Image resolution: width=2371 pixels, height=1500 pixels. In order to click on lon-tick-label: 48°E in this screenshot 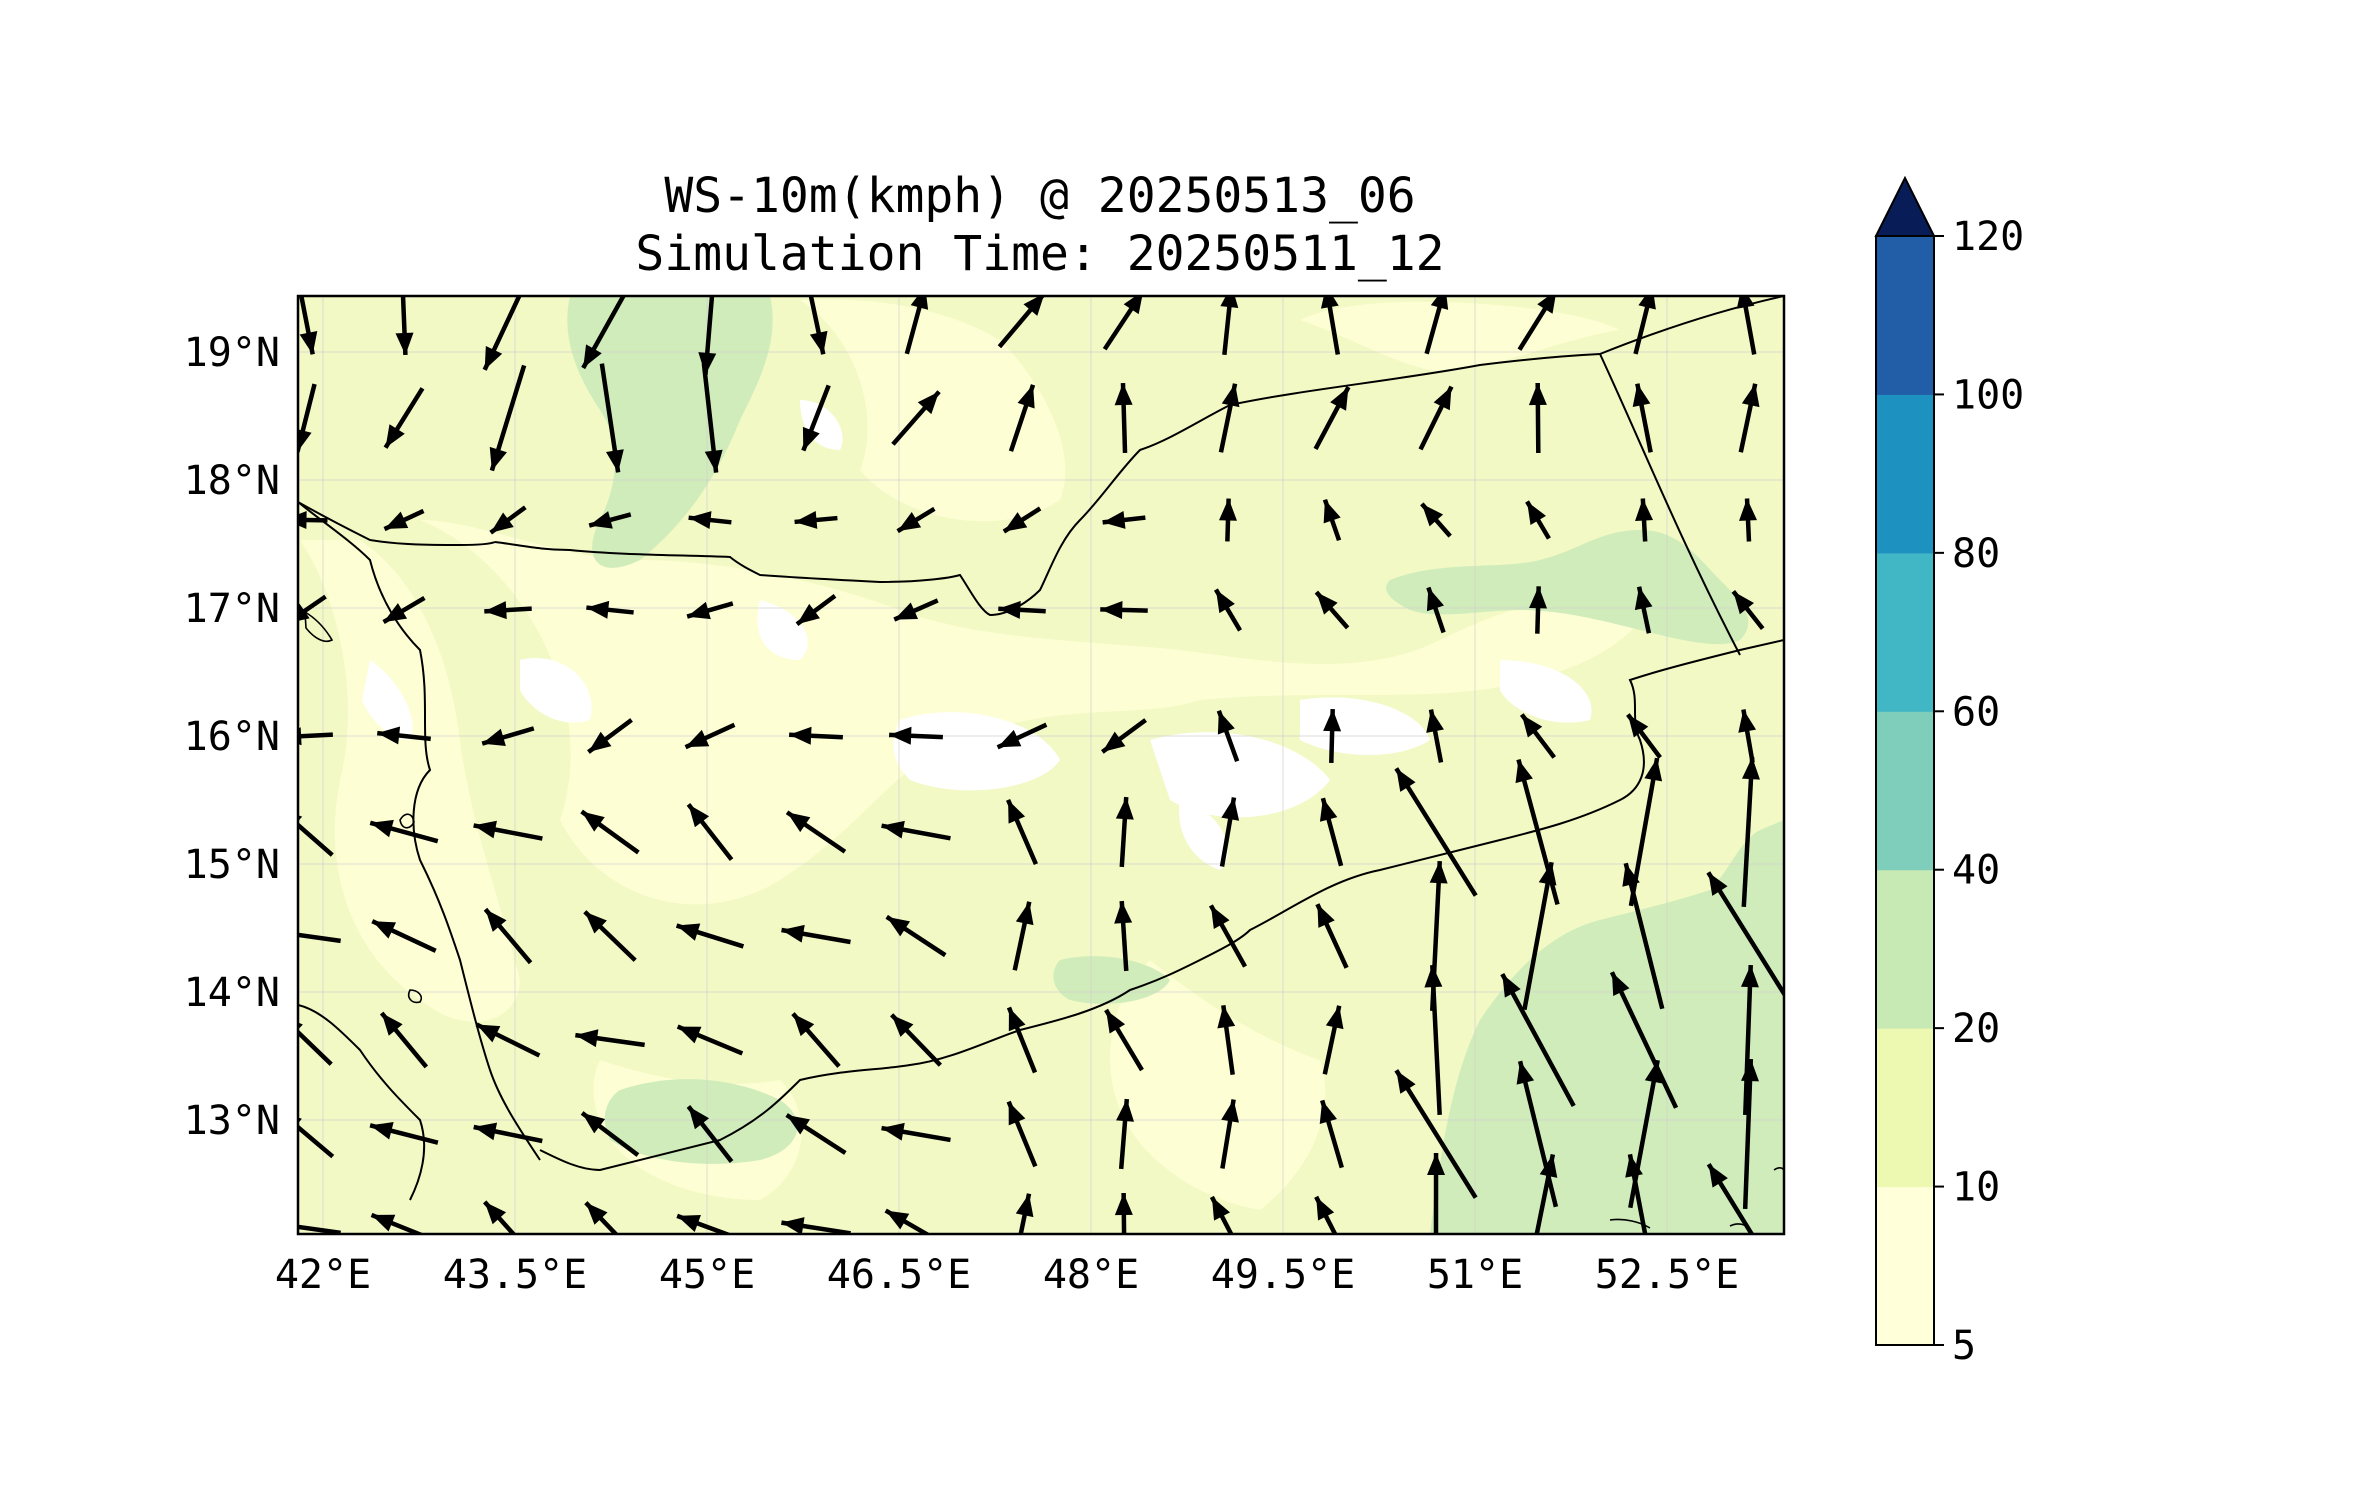, I will do `click(1091, 1275)`.